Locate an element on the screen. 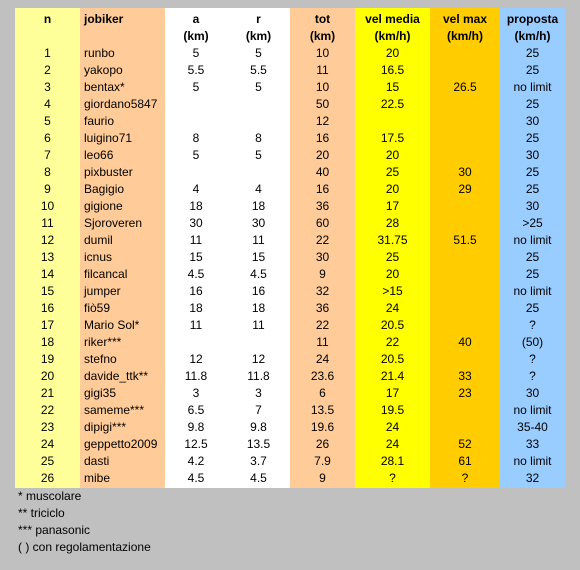  table-cell: 23 is located at coordinates (47, 427).